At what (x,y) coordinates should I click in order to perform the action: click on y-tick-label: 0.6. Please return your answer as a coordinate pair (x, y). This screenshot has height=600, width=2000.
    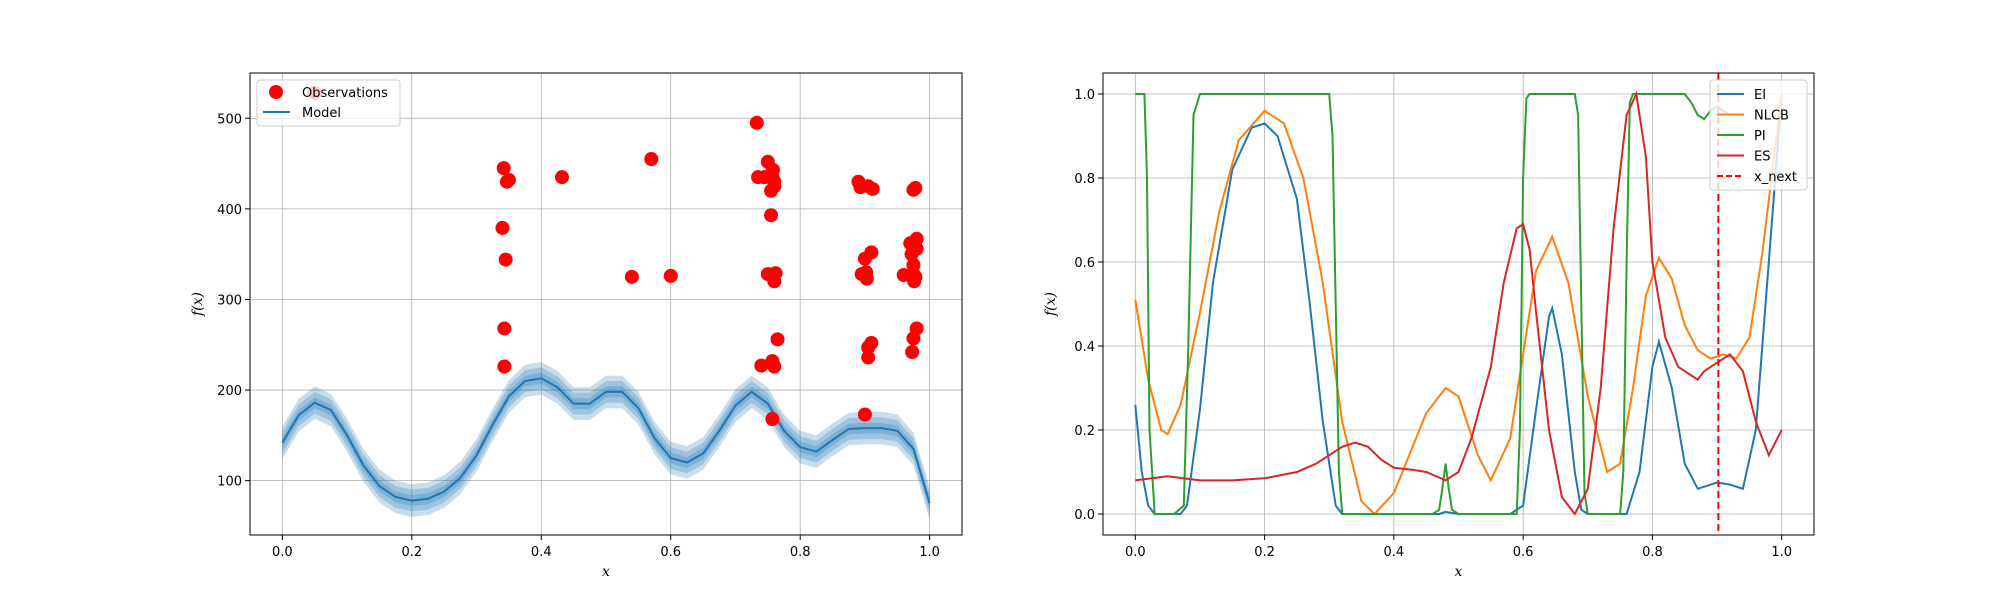
    Looking at the image, I should click on (1084, 263).